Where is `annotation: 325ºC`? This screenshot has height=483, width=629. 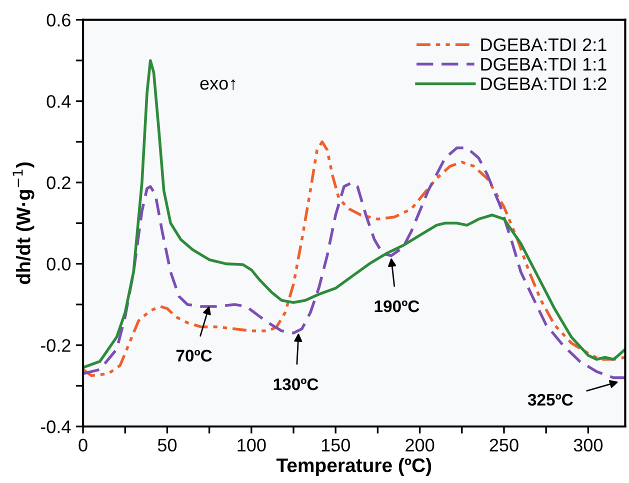
annotation: 325ºC is located at coordinates (550, 400).